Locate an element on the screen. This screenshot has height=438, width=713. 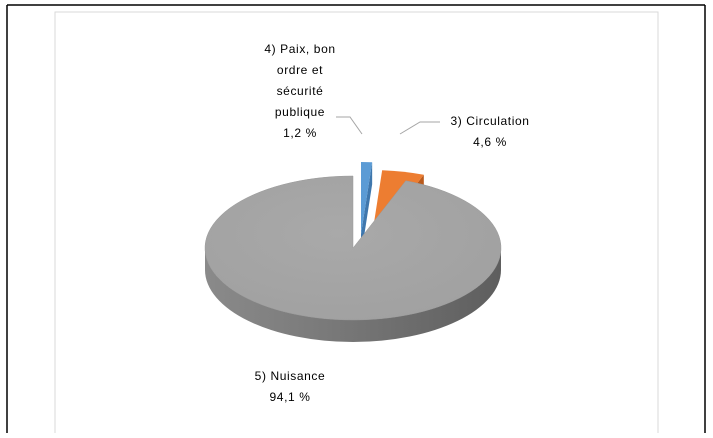
category-label: 3) Circulation is located at coordinates (489, 121).